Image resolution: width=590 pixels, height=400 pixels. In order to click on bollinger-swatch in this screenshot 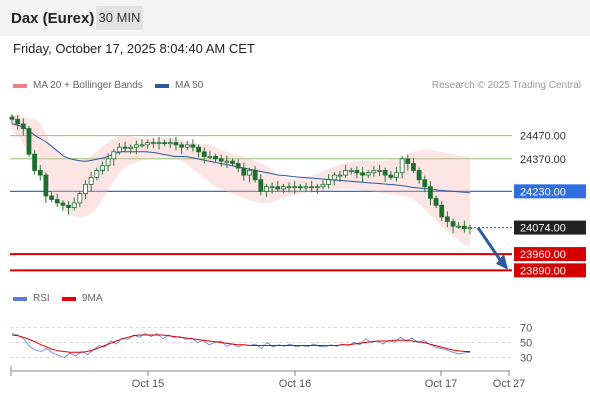, I will do `click(20, 85)`.